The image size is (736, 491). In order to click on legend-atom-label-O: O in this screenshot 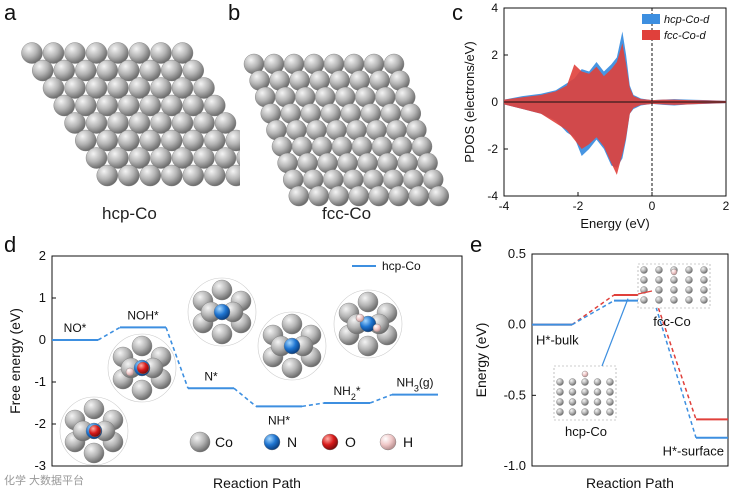, I will do `click(350, 442)`.